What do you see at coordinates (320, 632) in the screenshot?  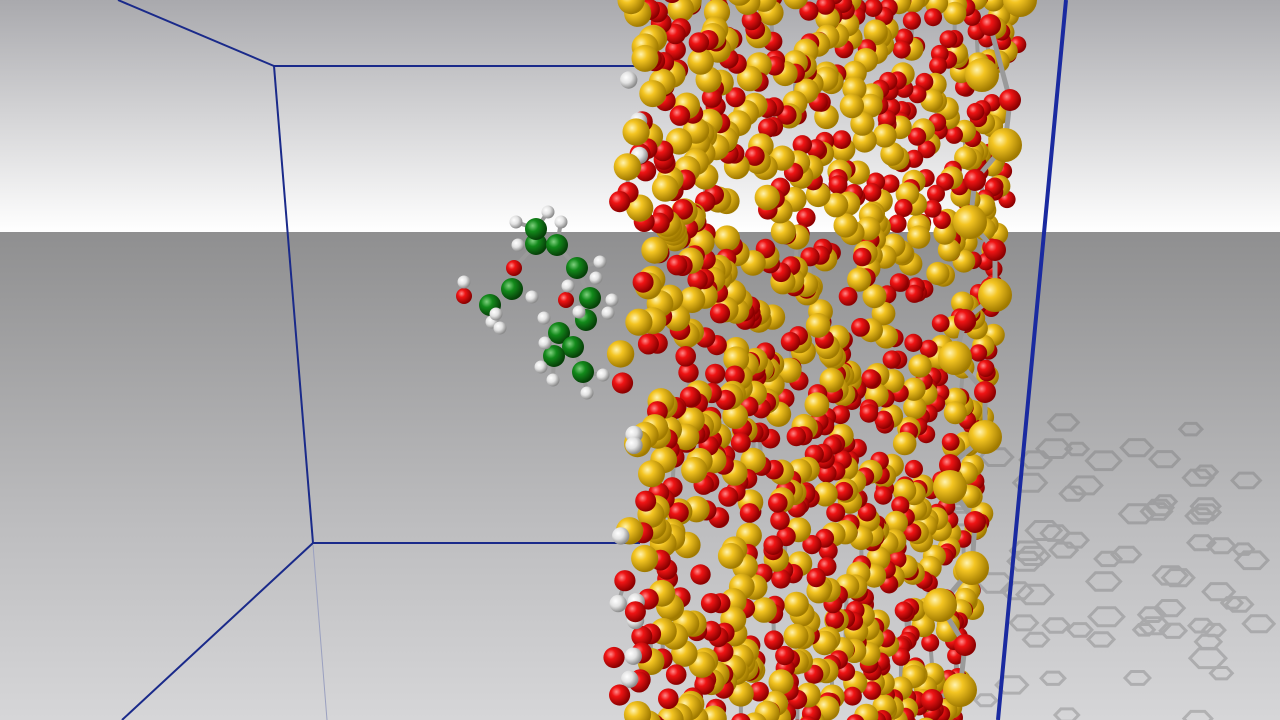 I see `box-edge-reflection` at bounding box center [320, 632].